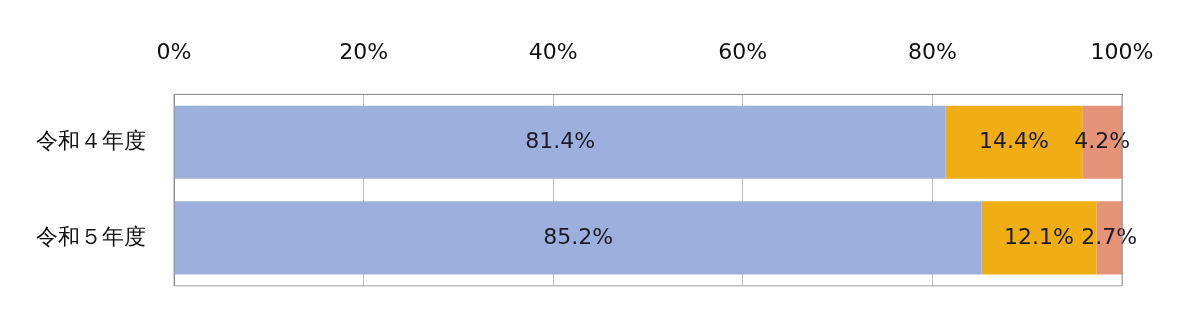  I want to click on x-tick-label: 0%, so click(174, 51).